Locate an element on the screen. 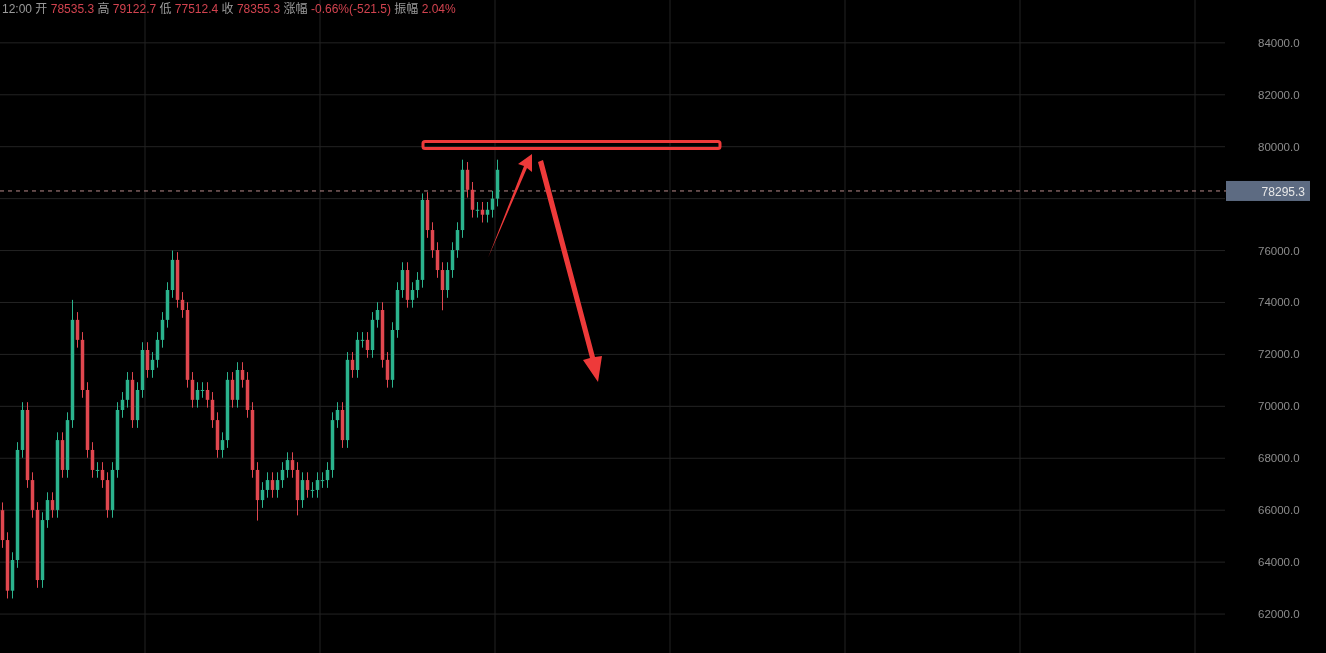  annotation: 高 79122.7 is located at coordinates (125, 8).